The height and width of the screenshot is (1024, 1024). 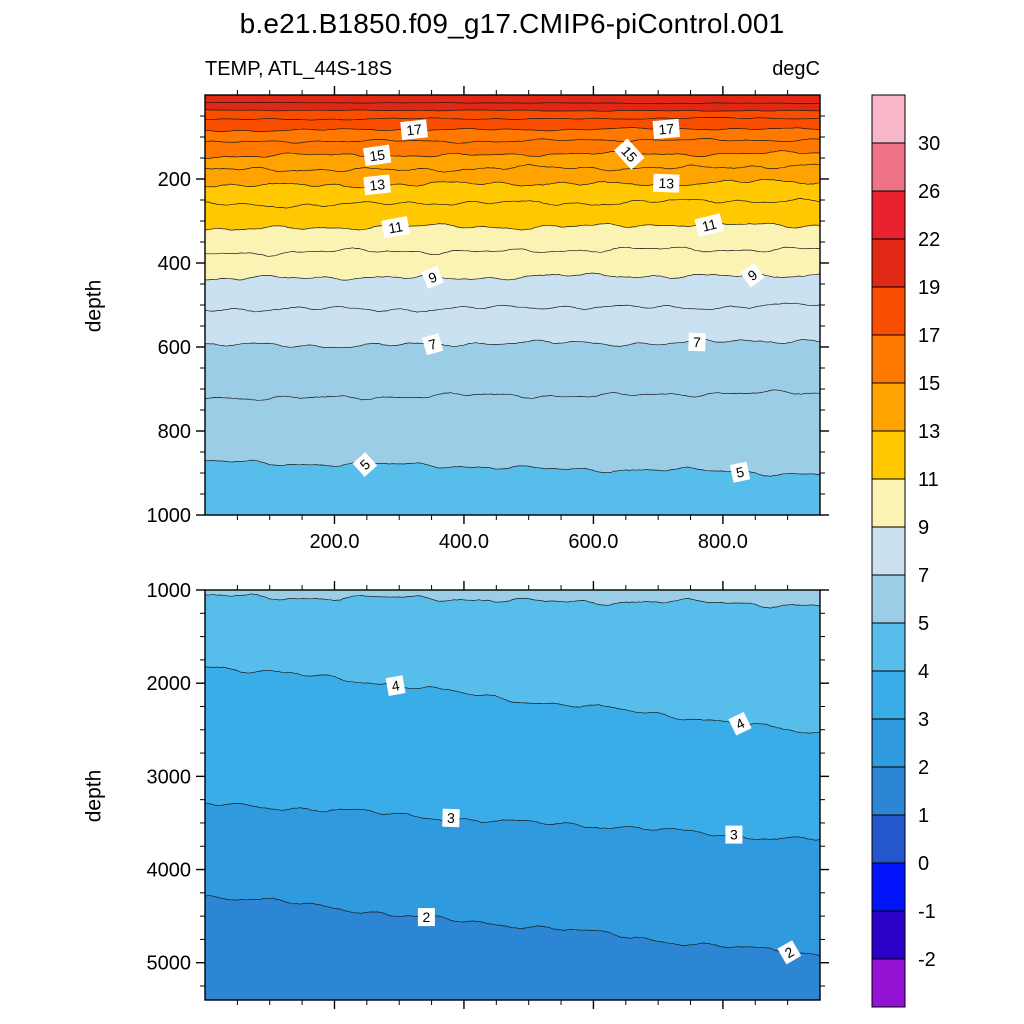 What do you see at coordinates (174, 348) in the screenshot?
I see `y-tick-label: 600` at bounding box center [174, 348].